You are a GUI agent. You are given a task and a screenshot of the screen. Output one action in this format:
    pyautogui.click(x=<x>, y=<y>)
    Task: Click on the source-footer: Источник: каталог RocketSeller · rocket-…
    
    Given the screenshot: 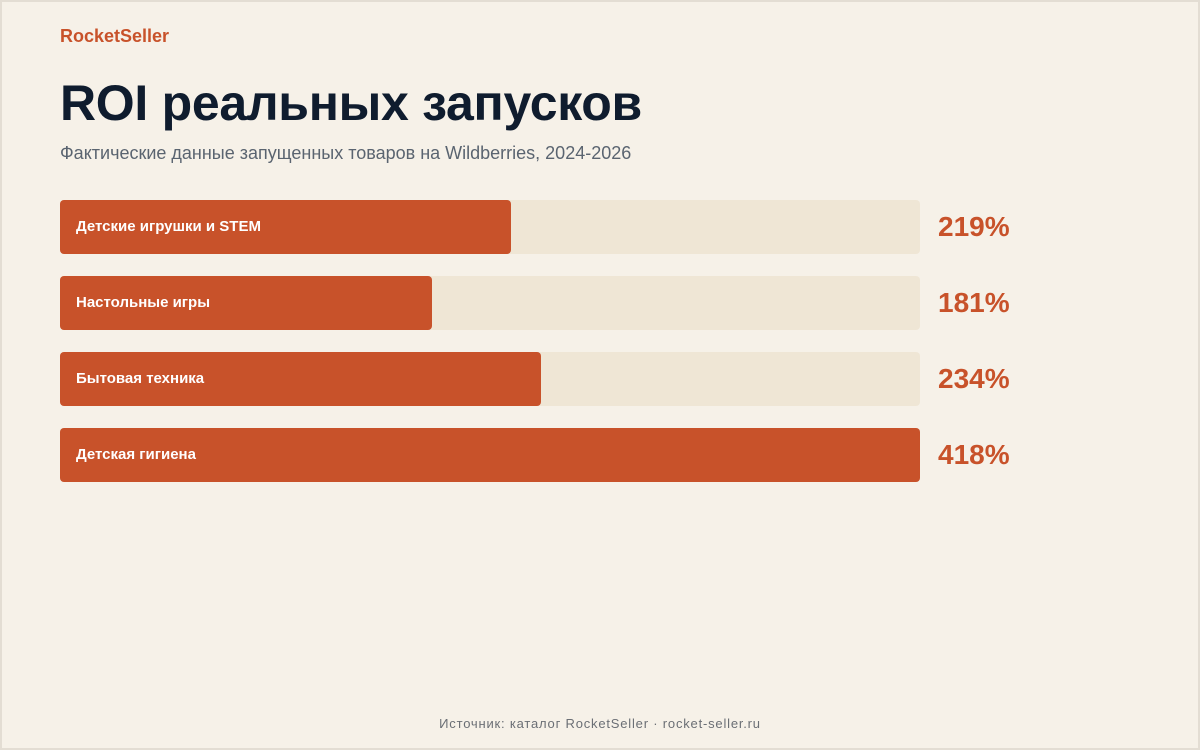 What is the action you would take?
    pyautogui.click(x=600, y=723)
    